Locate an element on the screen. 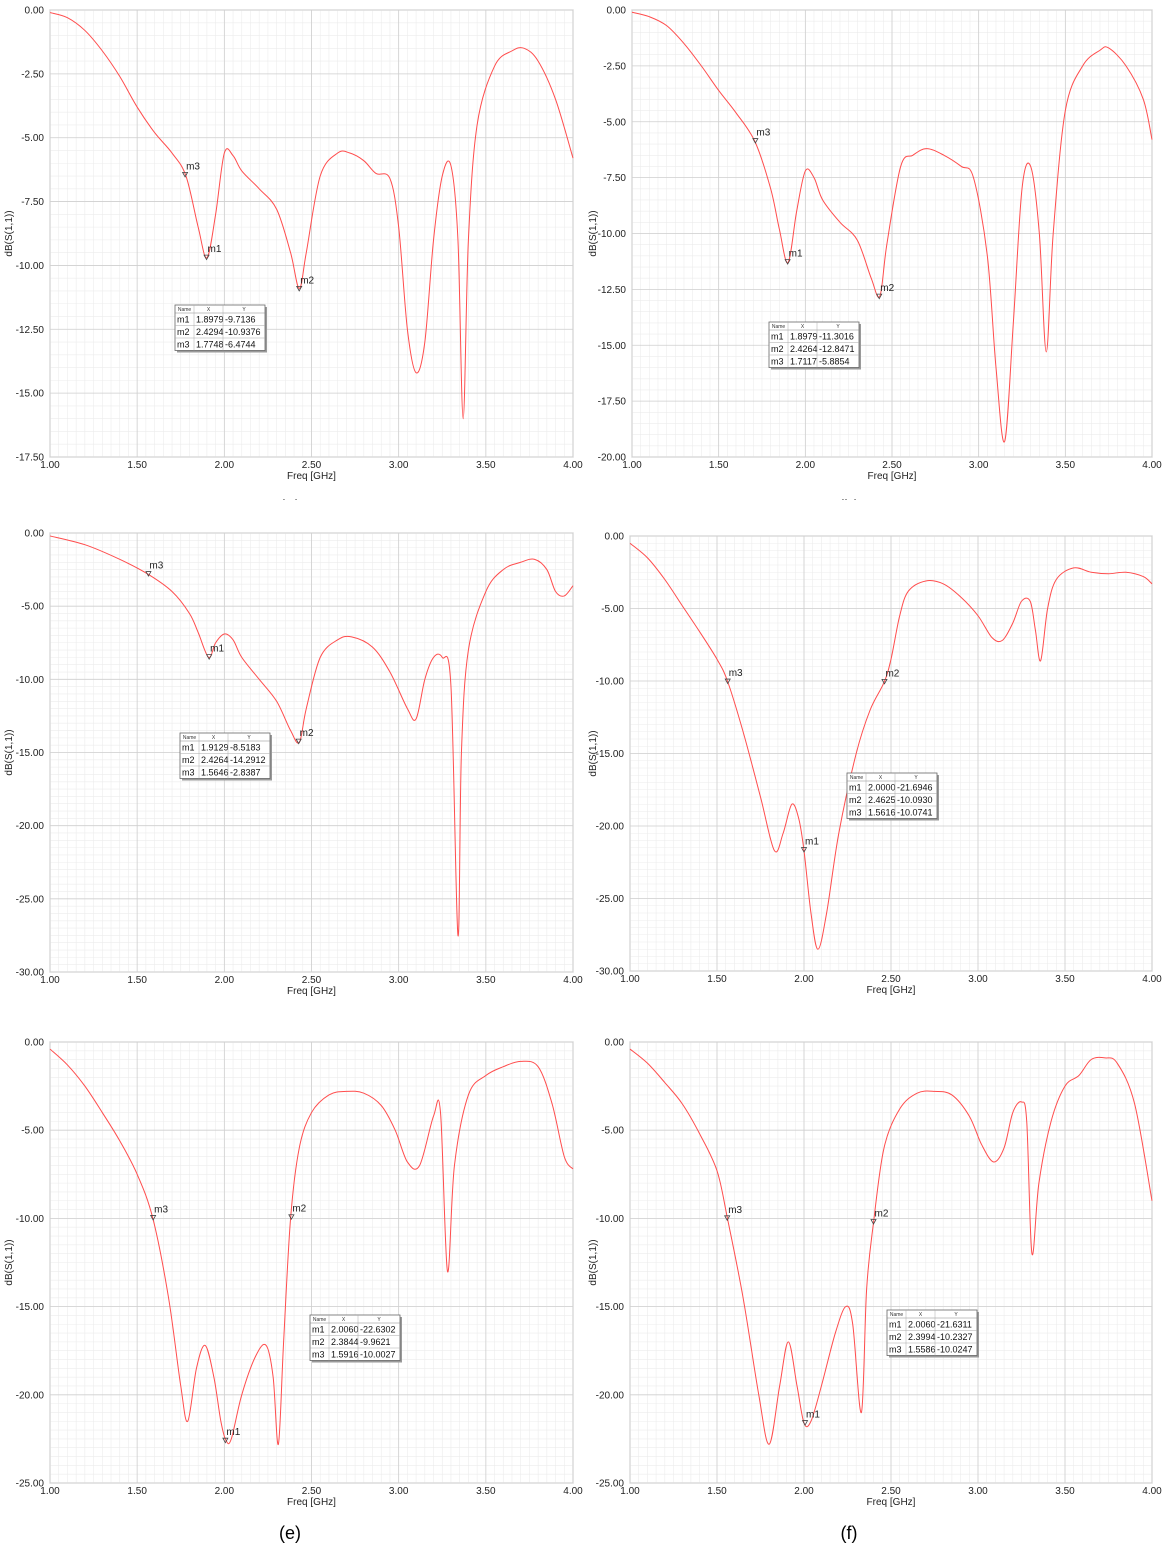  panel-caption: (a) is located at coordinates (290, 498).